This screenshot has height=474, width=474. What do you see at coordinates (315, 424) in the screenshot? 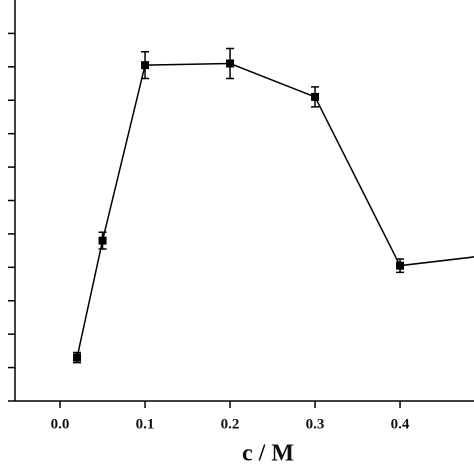
I see `x-tick-label: 0.3` at bounding box center [315, 424].